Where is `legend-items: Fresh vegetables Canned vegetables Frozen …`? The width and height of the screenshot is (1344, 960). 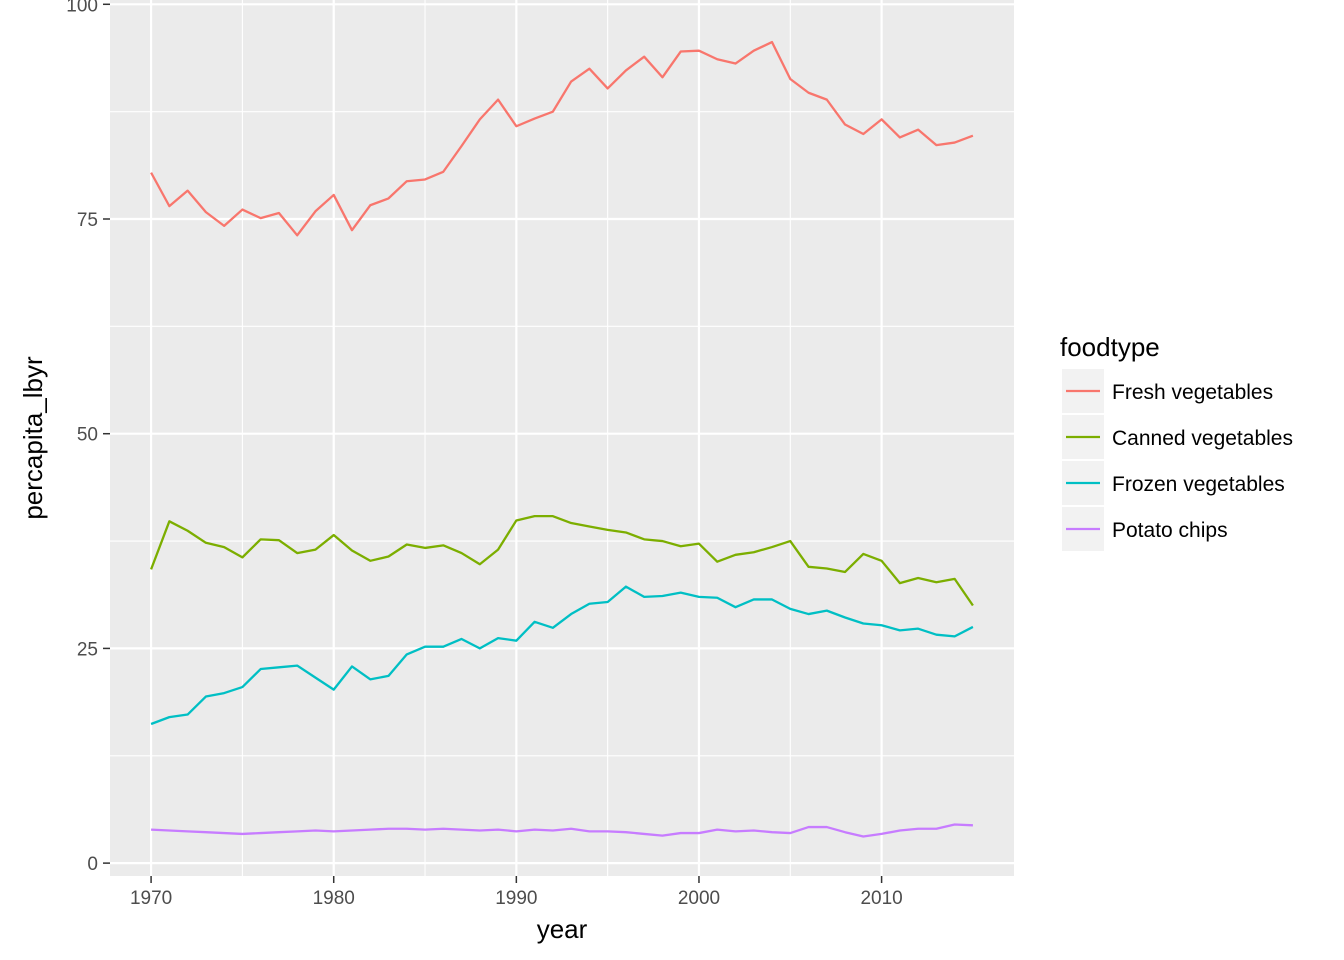
legend-items: Fresh vegetables Canned vegetables Frozen … is located at coordinates (1177, 460).